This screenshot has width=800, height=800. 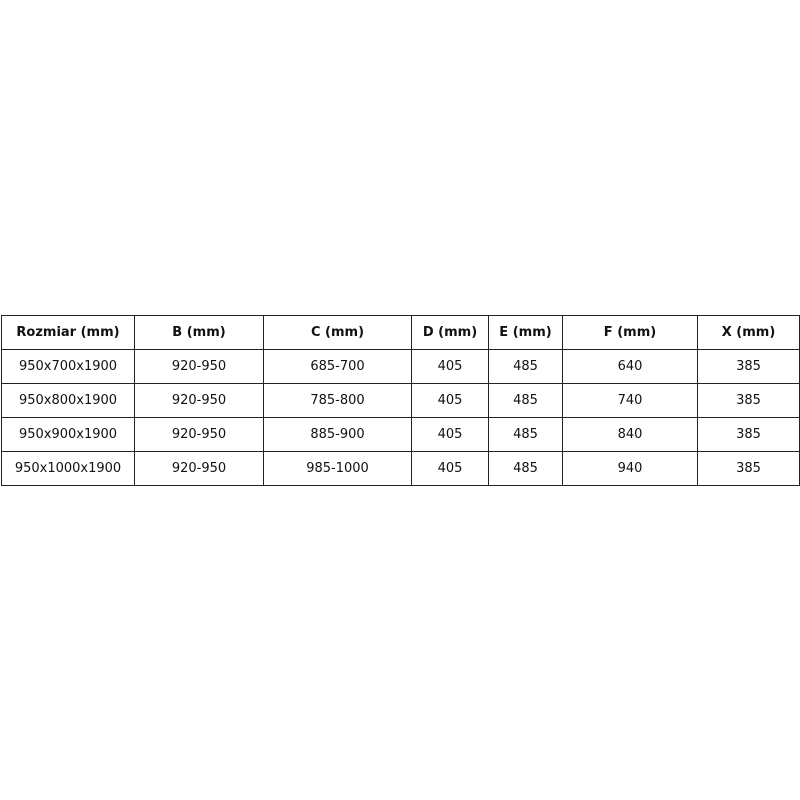 What do you see at coordinates (337, 434) in the screenshot?
I see `table-cell: 885-900` at bounding box center [337, 434].